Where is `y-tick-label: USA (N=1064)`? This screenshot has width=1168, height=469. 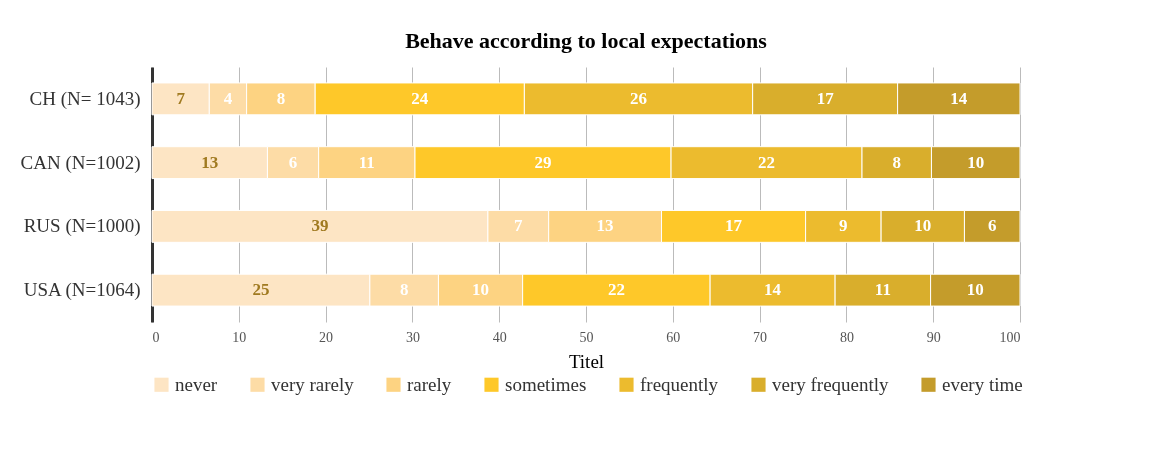
y-tick-label: USA (N=1064) is located at coordinates (82, 290).